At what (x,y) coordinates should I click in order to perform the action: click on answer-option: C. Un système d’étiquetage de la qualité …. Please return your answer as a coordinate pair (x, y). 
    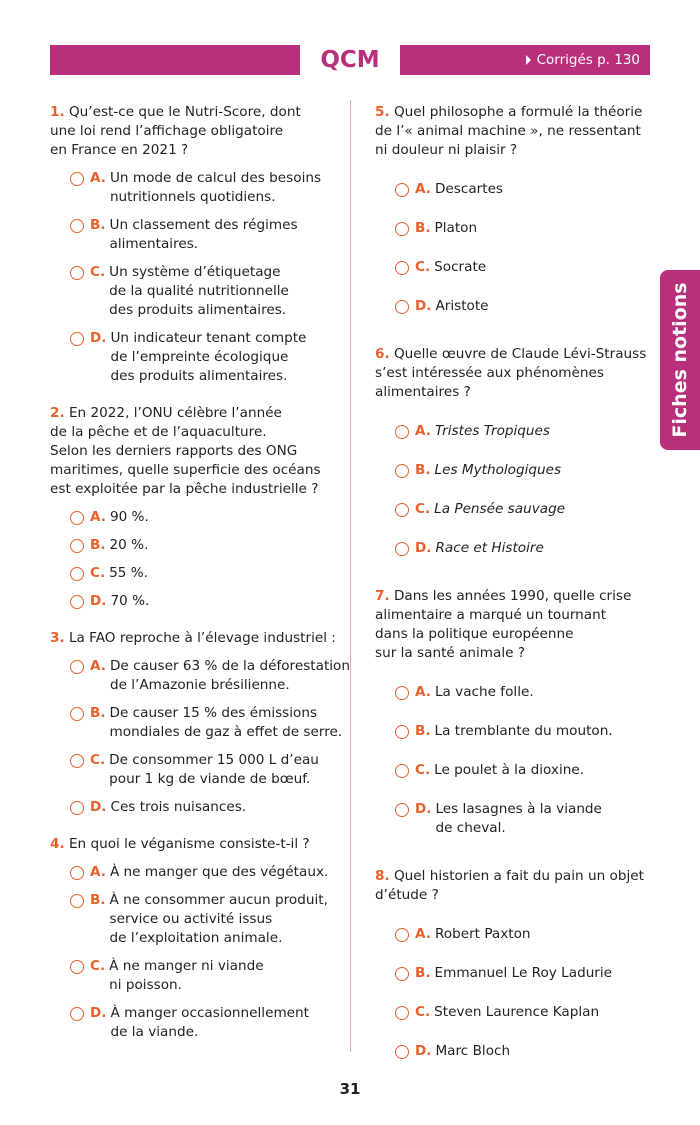
    Looking at the image, I should click on (196, 291).